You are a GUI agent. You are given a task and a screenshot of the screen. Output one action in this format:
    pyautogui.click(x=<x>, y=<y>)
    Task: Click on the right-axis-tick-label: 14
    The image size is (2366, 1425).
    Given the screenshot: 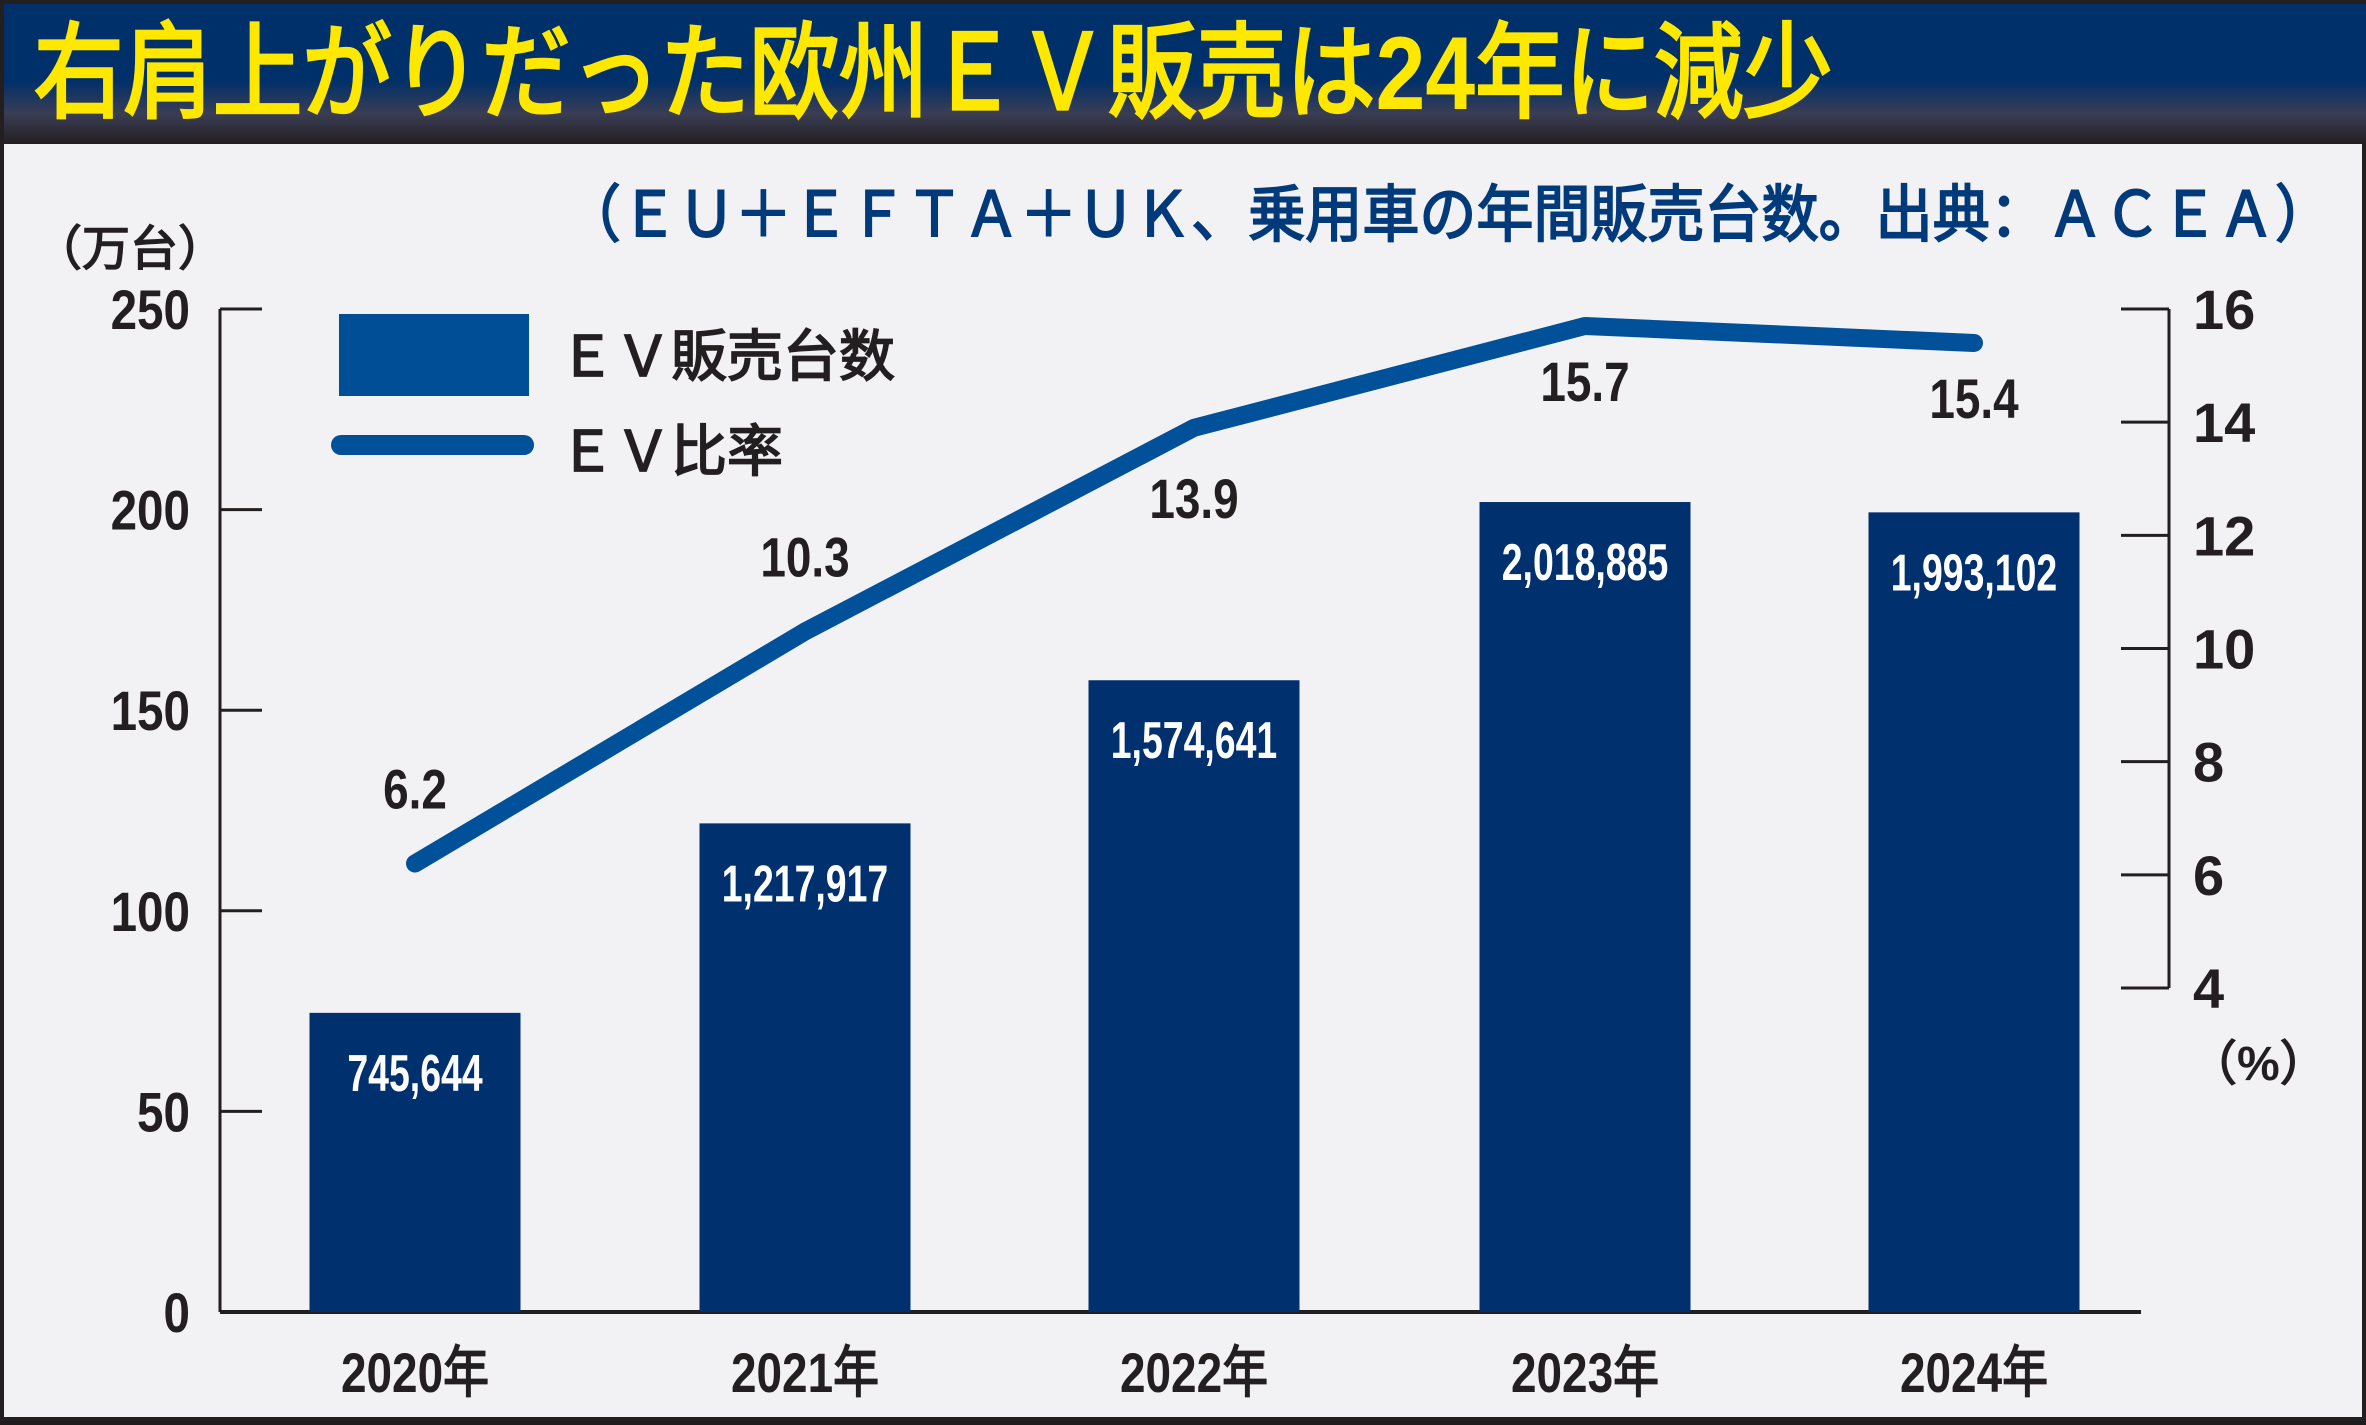 What is the action you would take?
    pyautogui.click(x=2224, y=422)
    